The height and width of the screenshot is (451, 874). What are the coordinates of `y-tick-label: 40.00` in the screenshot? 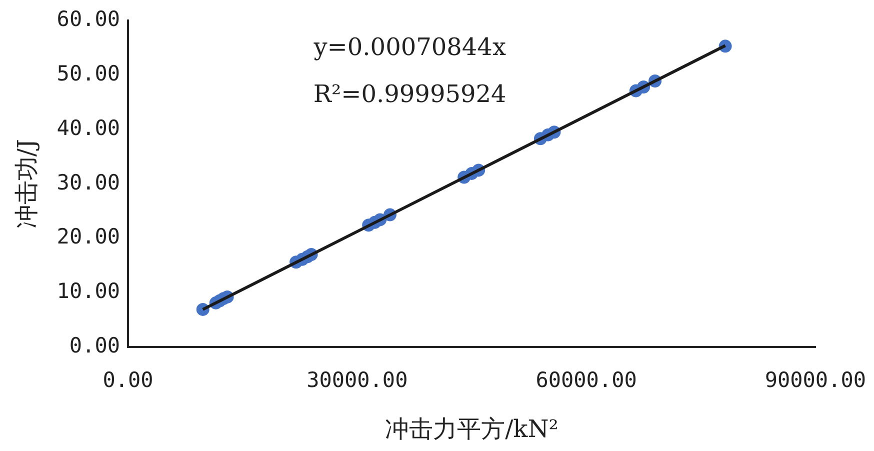 It's located at (88, 128).